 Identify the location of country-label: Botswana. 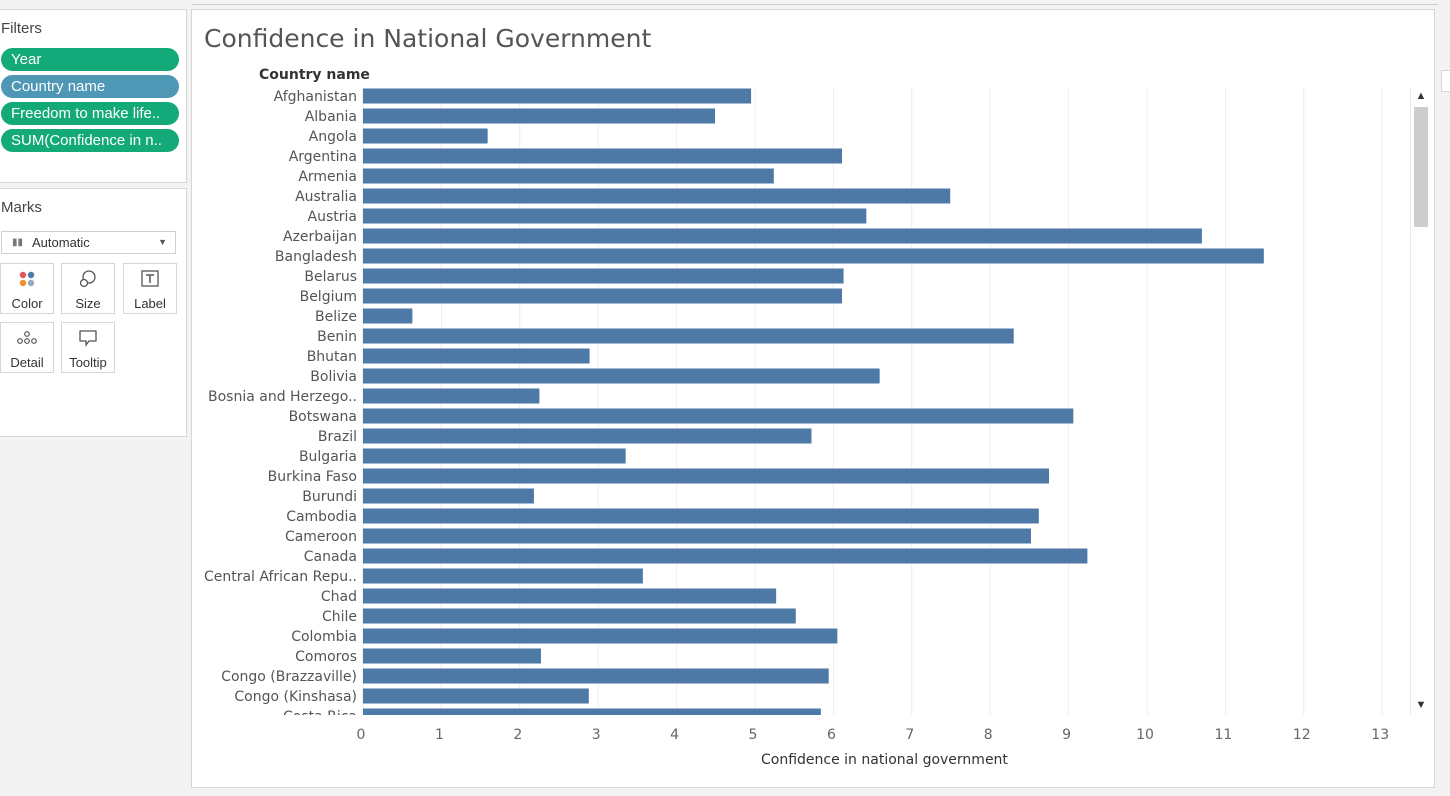
(323, 417).